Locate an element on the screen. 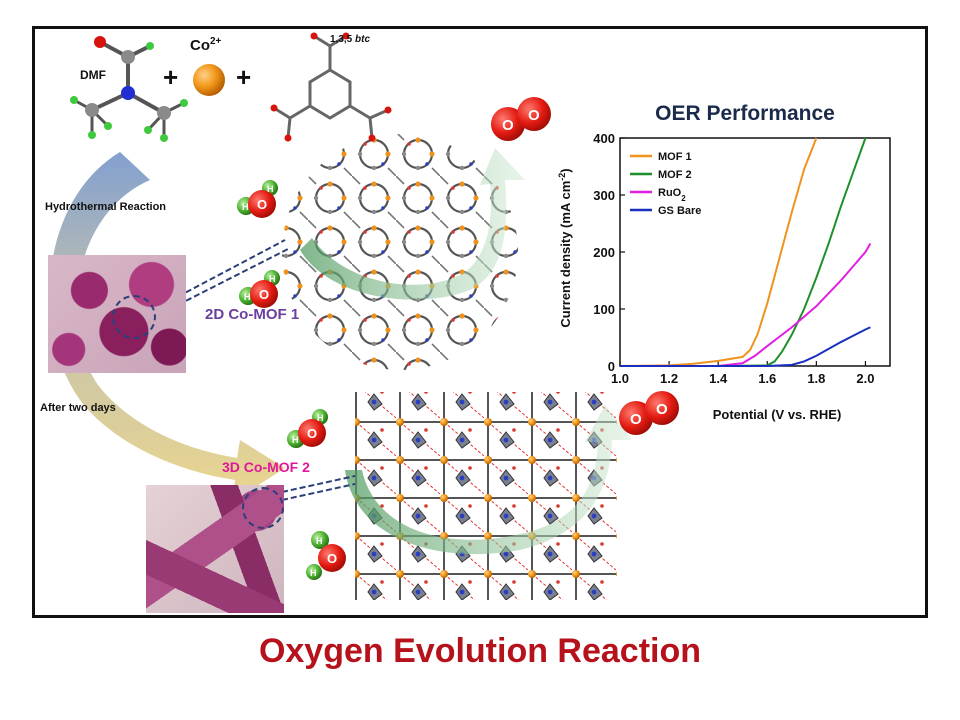  y-axis-label: Current density (mA cm-2) is located at coordinates (565, 247).